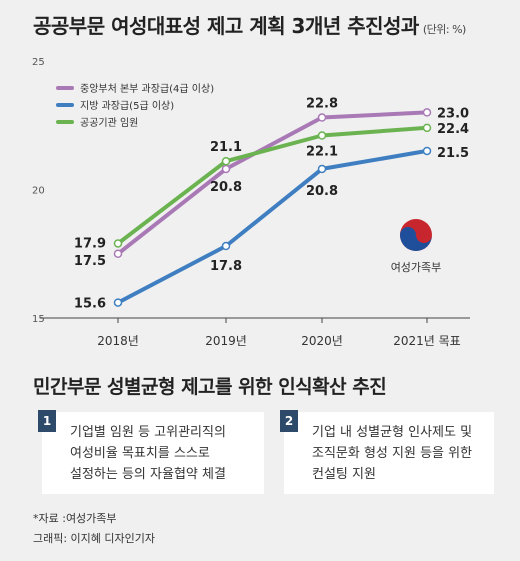 The width and height of the screenshot is (520, 561). I want to click on data-label: 22.4, so click(453, 129).